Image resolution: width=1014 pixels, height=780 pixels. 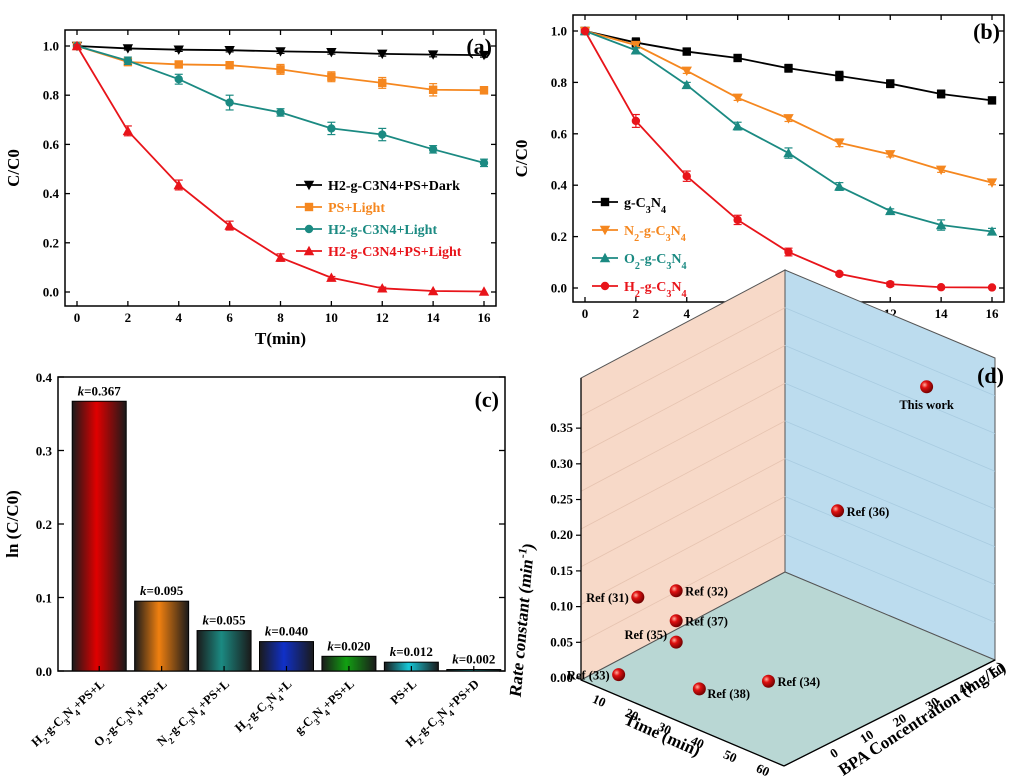 What do you see at coordinates (487, 399) in the screenshot?
I see `panel-label: (c)` at bounding box center [487, 399].